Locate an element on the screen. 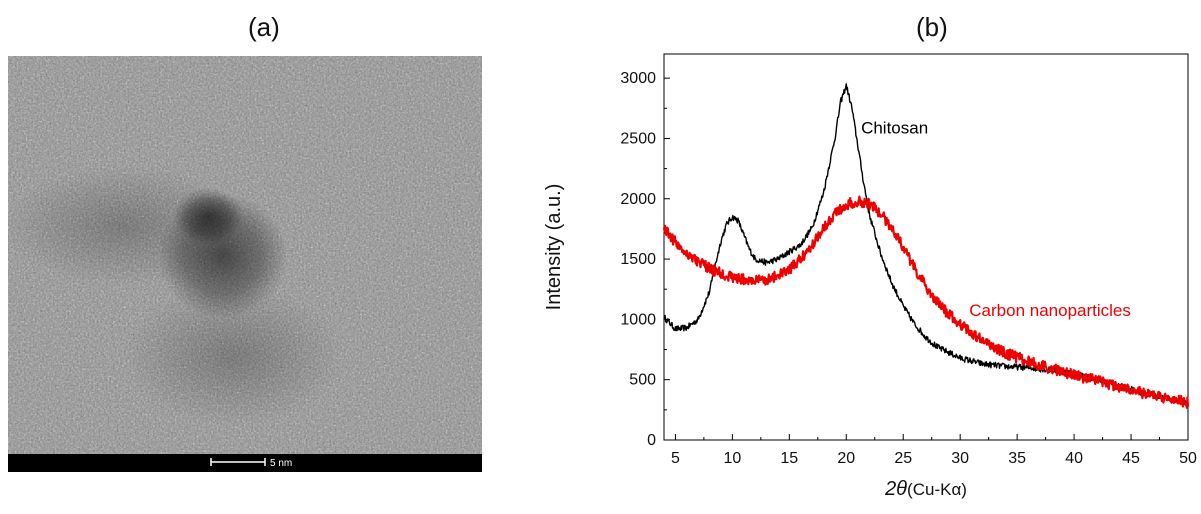 Image resolution: width=1201 pixels, height=514 pixels. x-tick-label: 30 is located at coordinates (960, 458).